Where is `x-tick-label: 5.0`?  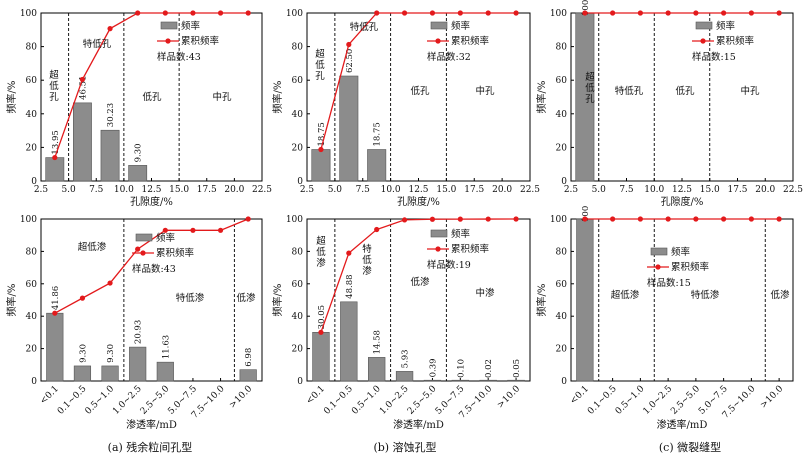 x-tick-label: 5.0 is located at coordinates (599, 190).